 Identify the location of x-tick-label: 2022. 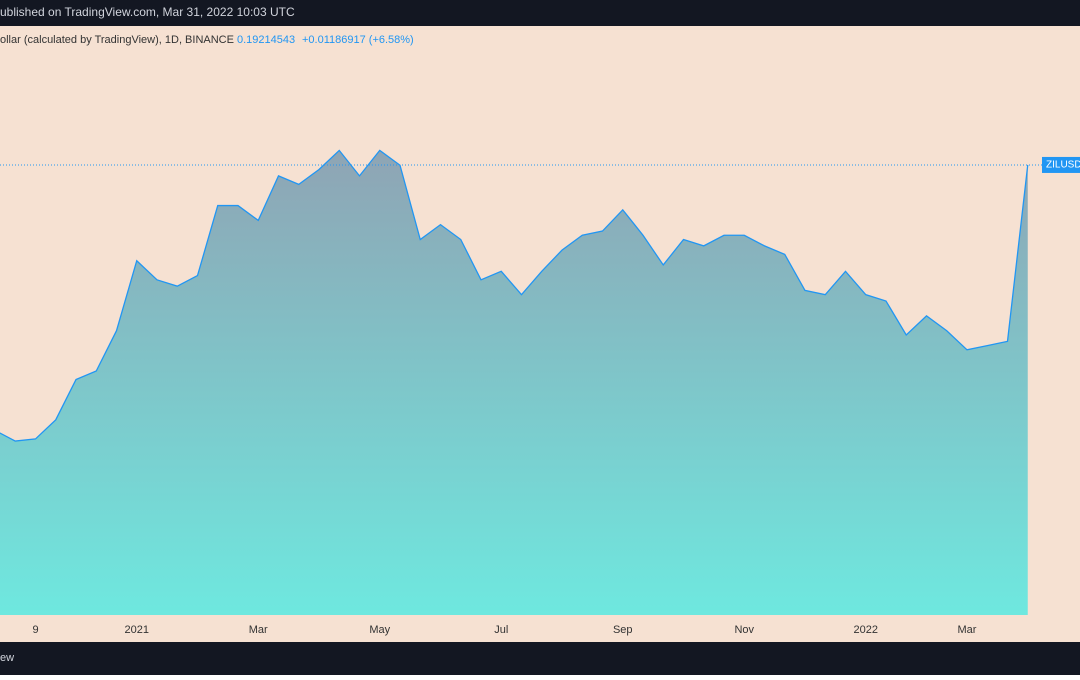
(866, 630).